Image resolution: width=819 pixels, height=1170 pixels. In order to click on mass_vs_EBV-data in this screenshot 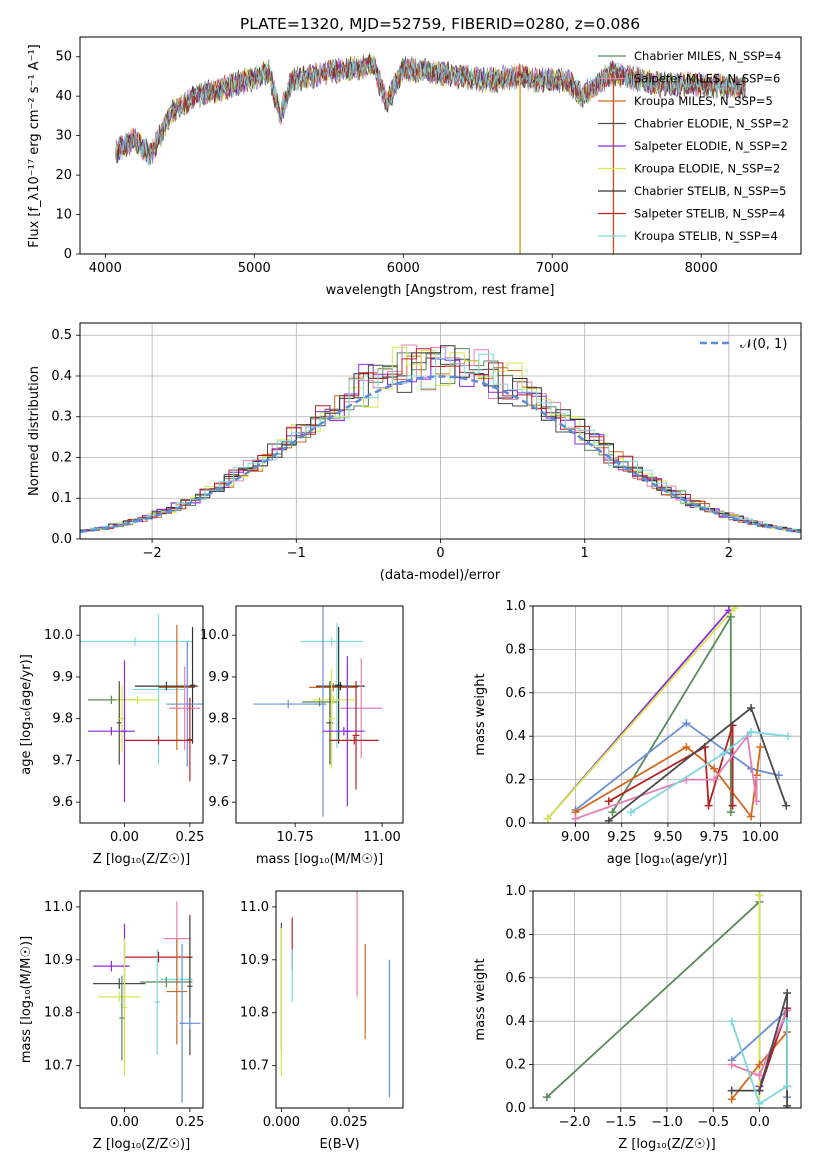, I will do `click(335, 994)`.